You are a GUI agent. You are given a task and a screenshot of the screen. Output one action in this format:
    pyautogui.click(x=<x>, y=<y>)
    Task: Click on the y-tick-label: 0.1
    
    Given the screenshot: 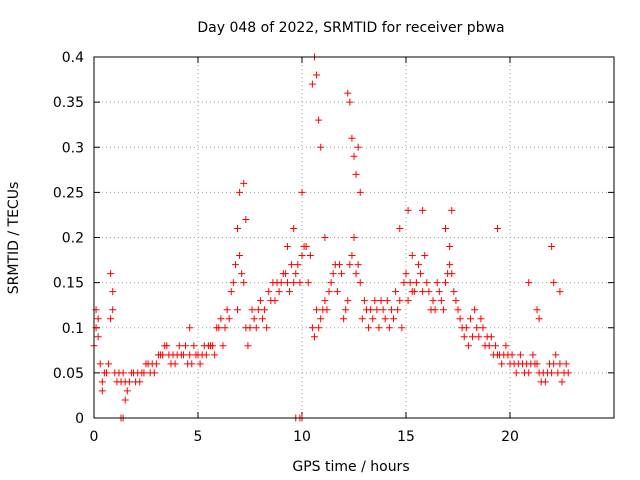 What is the action you would take?
    pyautogui.click(x=73, y=329)
    